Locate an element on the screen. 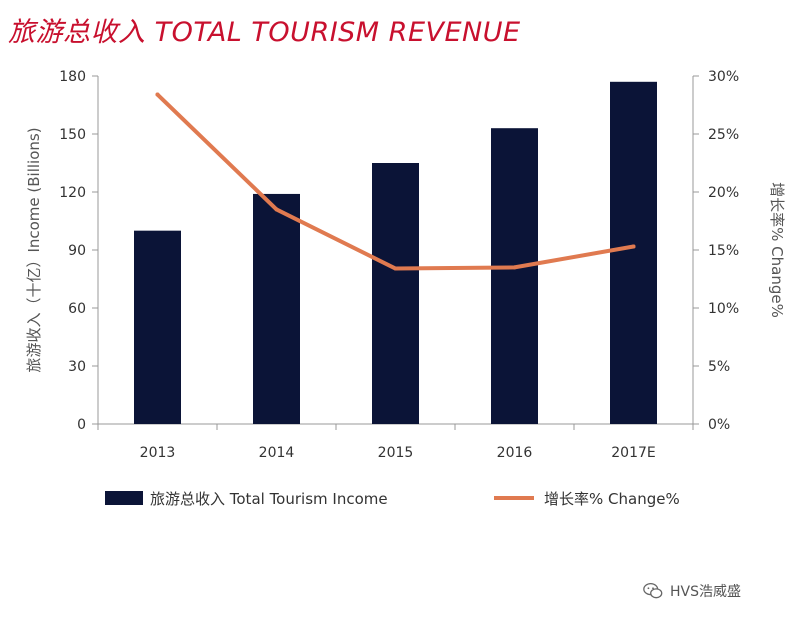 Image resolution: width=800 pixels, height=623 pixels. x-tick-label: 2013 is located at coordinates (158, 453).